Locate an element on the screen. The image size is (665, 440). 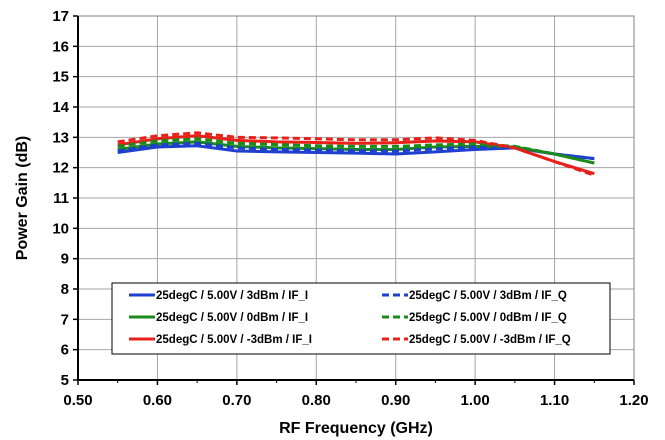
x-axis-title: RF Frequency (GHz) is located at coordinates (356, 428).